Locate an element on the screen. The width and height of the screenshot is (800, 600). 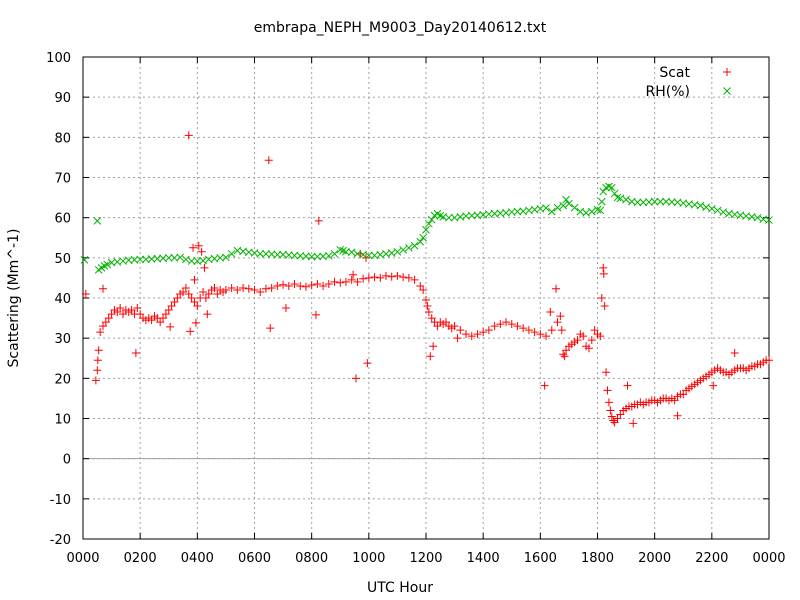
y-tick-label: 30 is located at coordinates (62, 339).